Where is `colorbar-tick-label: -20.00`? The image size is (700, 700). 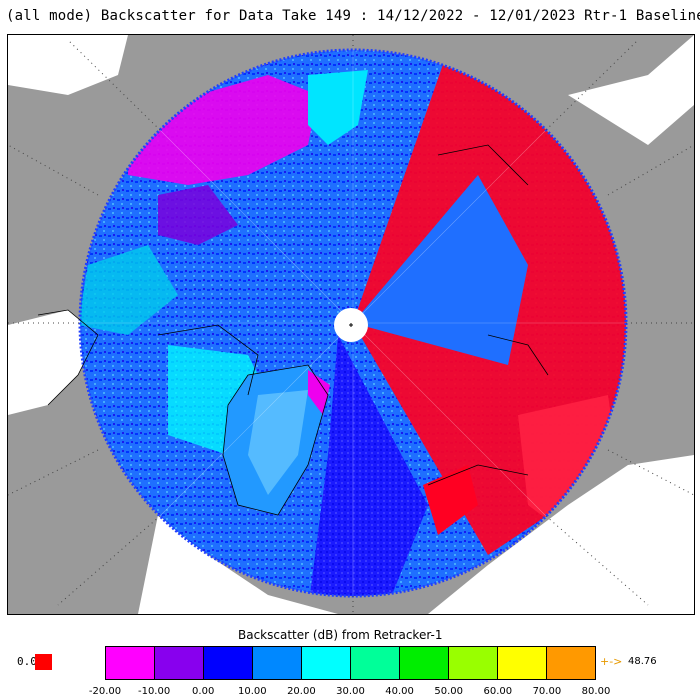
colorbar-tick-label: -20.00 is located at coordinates (105, 691).